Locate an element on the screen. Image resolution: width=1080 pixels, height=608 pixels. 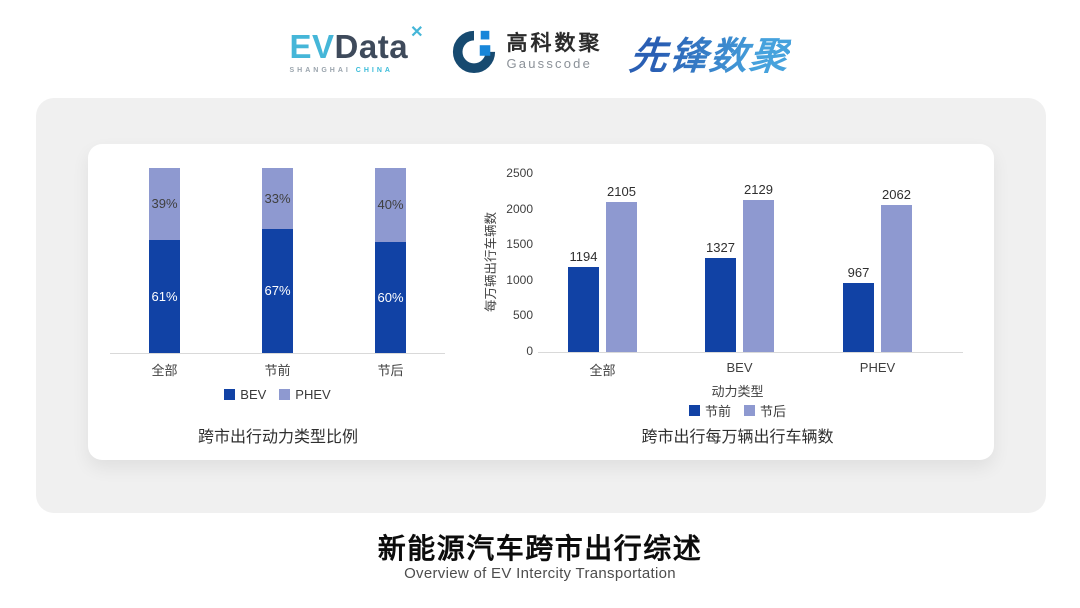
legend-item: BEV is located at coordinates (245, 394).